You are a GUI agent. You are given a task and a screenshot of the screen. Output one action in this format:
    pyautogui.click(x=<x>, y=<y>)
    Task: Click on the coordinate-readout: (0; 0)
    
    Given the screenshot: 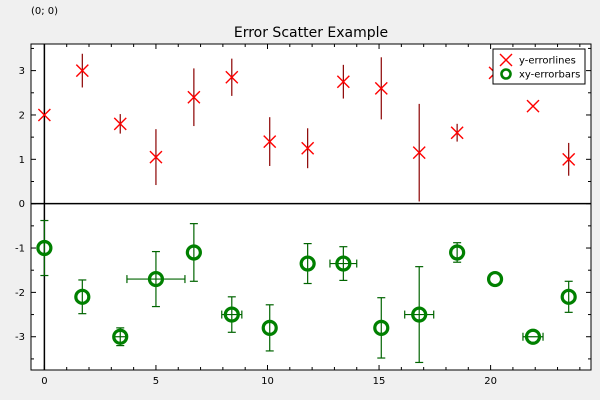 What is the action you would take?
    pyautogui.click(x=45, y=11)
    